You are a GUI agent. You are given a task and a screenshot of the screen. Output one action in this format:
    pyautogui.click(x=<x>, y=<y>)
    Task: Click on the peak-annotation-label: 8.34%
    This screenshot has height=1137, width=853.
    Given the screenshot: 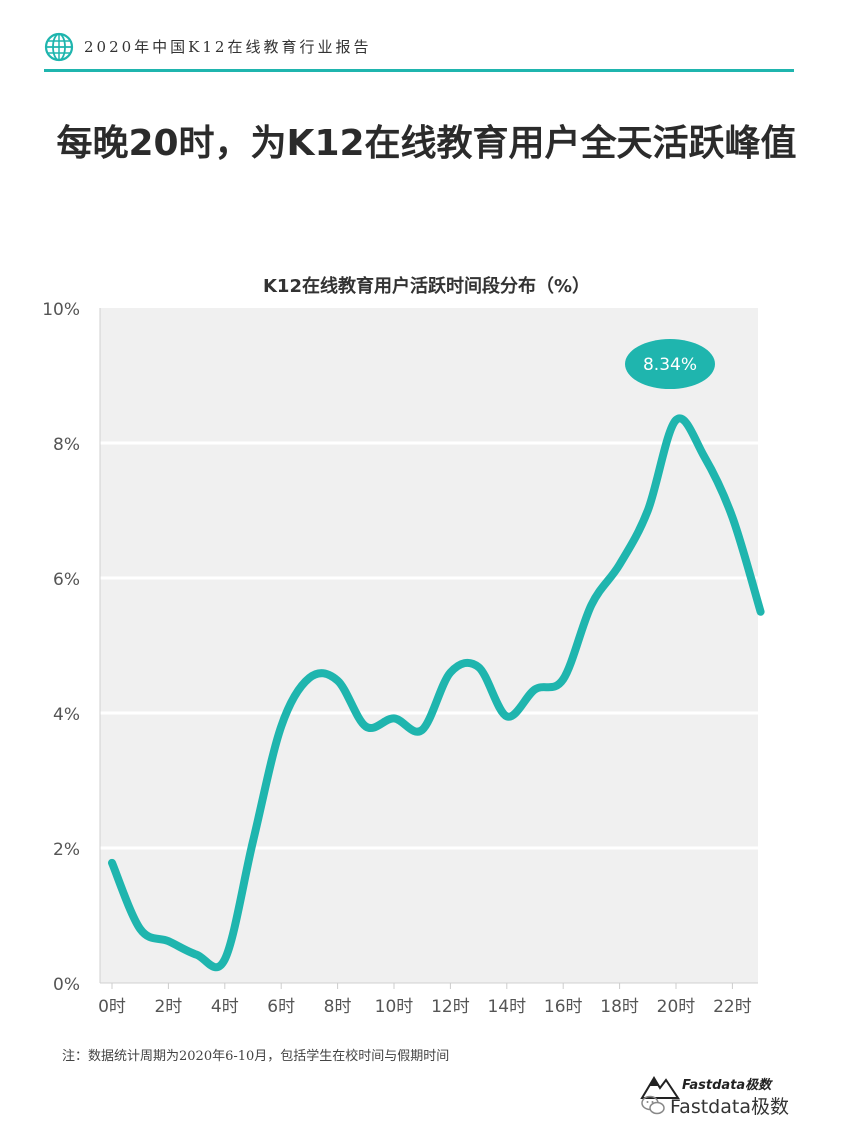 What is the action you would take?
    pyautogui.click(x=670, y=365)
    